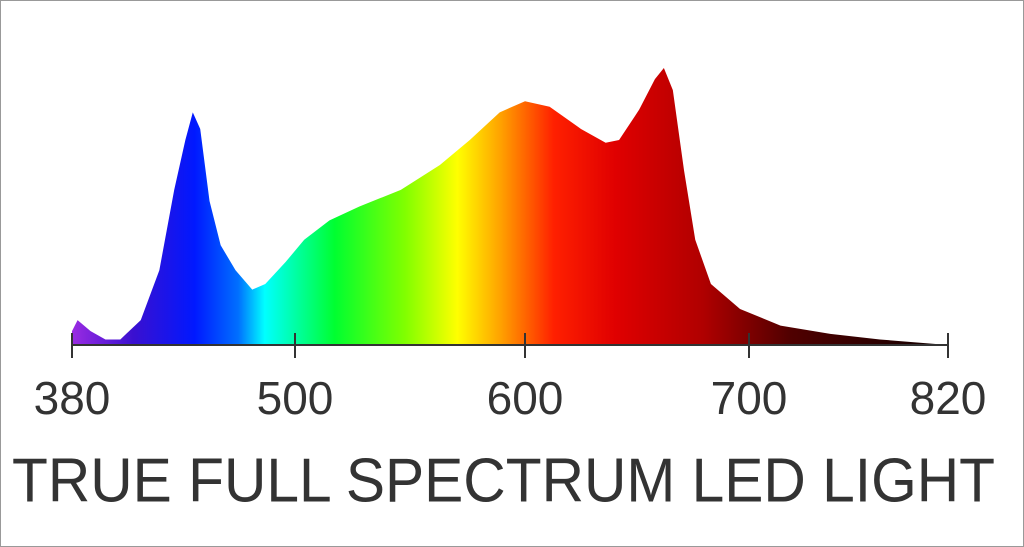 The height and width of the screenshot is (547, 1024). What do you see at coordinates (503, 480) in the screenshot?
I see `chart-title: TRUE FULL SPECTRUM LED LIGHT` at bounding box center [503, 480].